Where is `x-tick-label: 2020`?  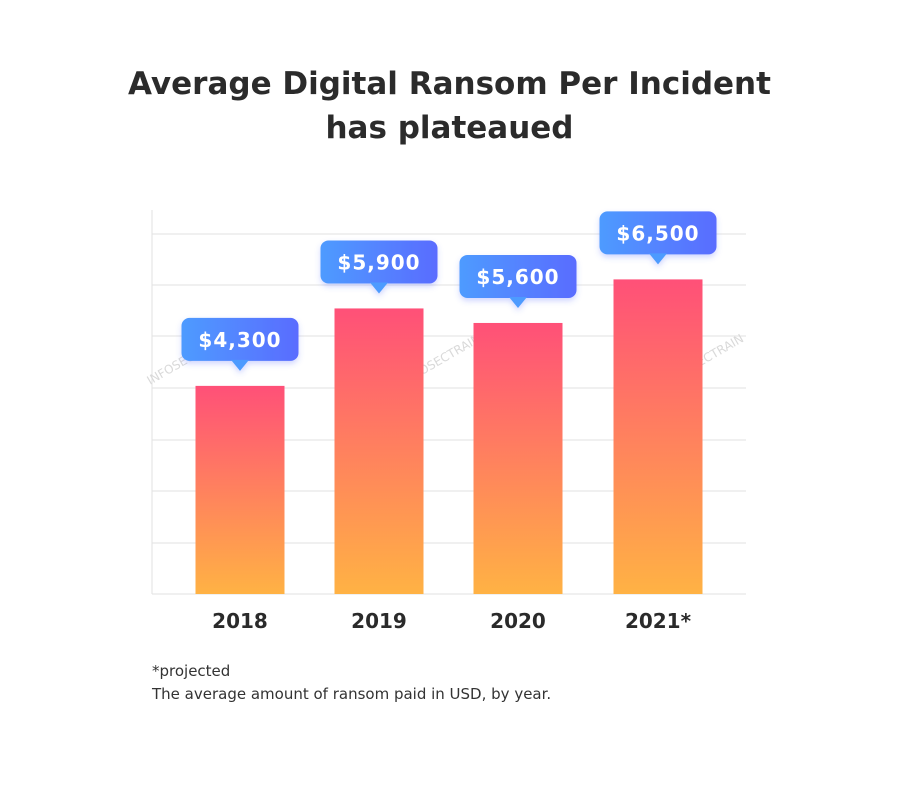 x-tick-label: 2020 is located at coordinates (518, 621).